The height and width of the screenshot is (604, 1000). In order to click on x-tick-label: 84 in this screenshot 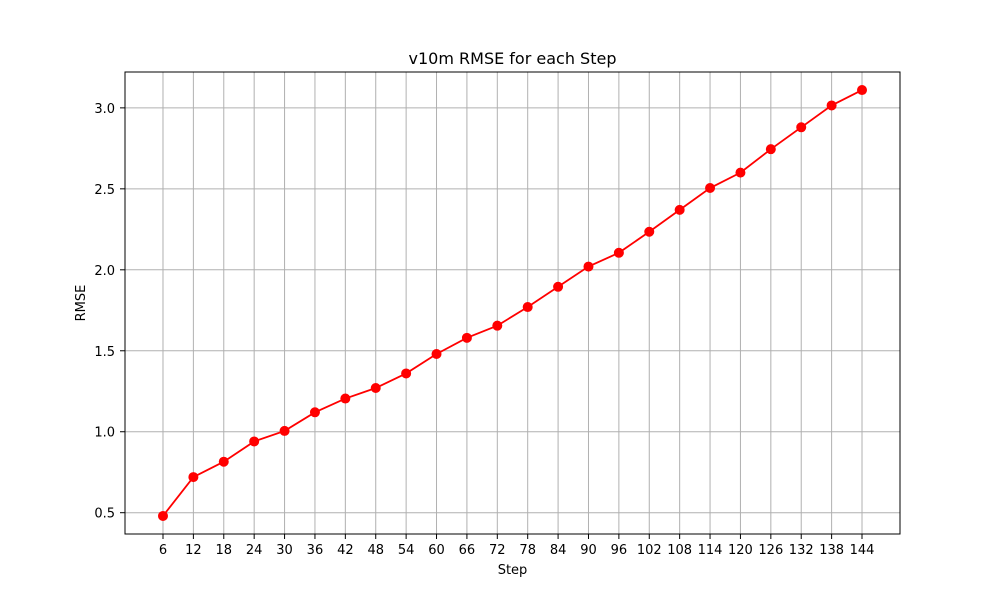, I will do `click(558, 550)`.